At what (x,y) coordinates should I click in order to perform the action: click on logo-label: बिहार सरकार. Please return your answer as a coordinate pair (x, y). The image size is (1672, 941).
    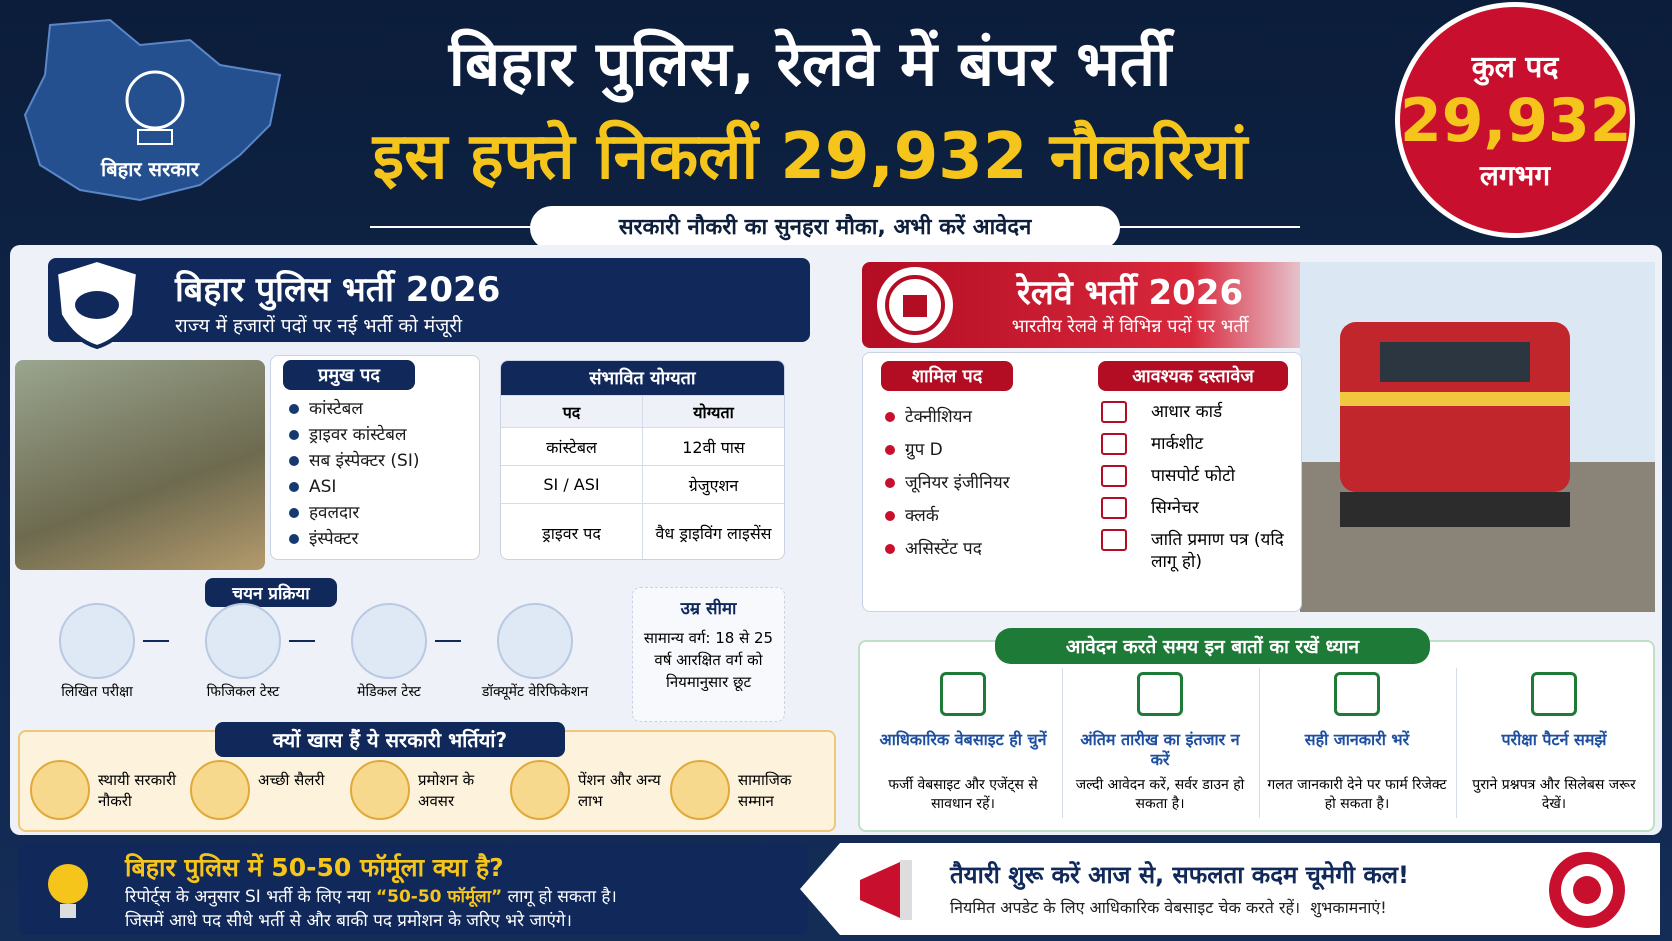
    Looking at the image, I should click on (150, 169).